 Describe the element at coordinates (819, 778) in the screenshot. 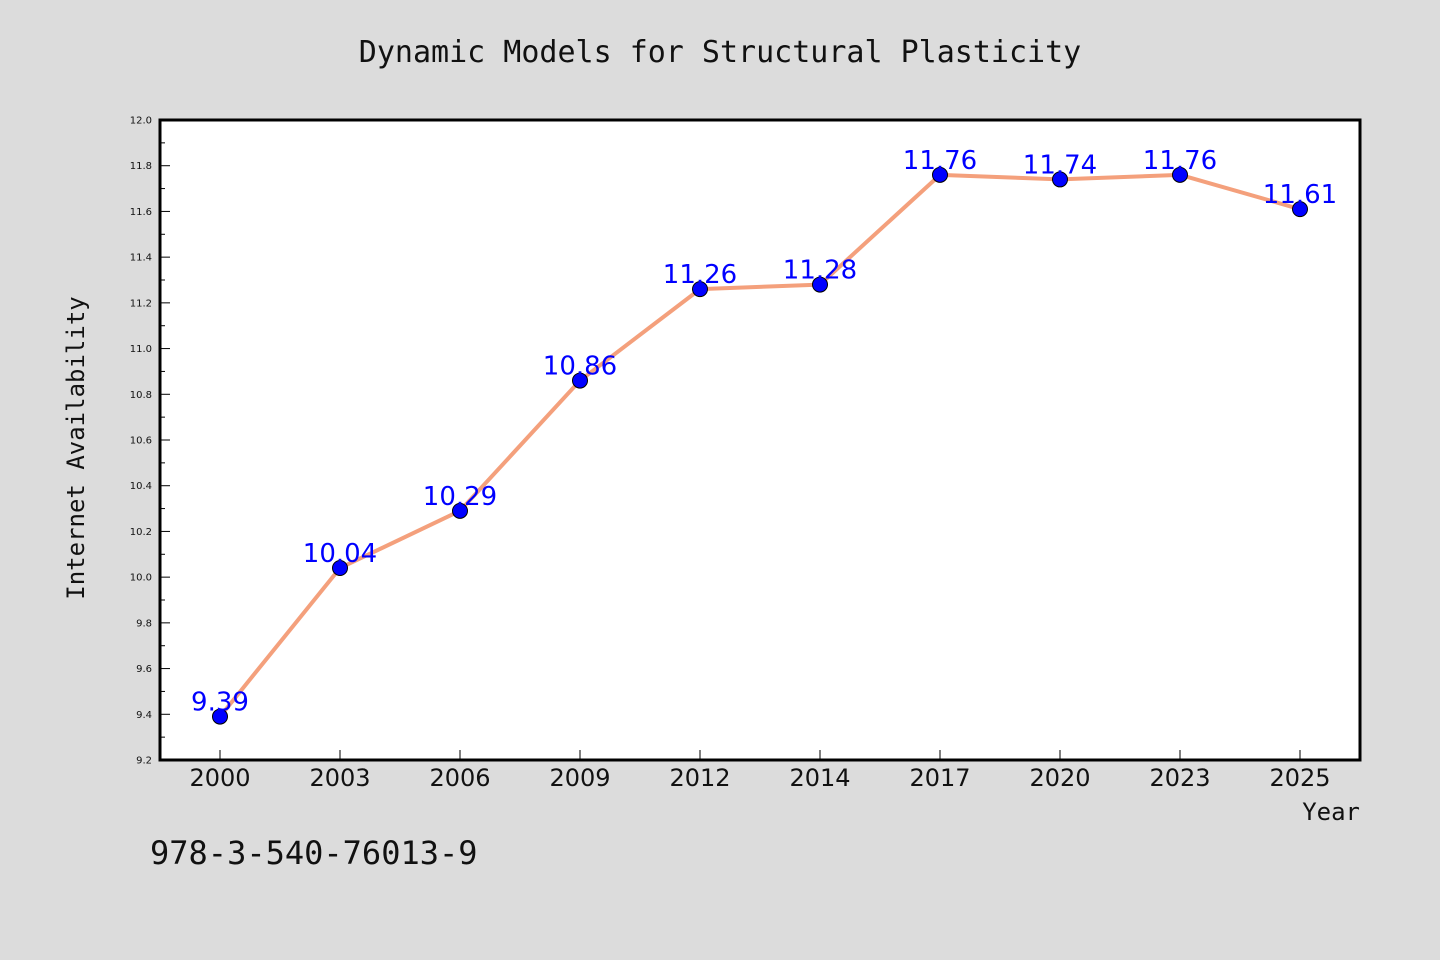

I see `x-tick-label: 2014` at that location.